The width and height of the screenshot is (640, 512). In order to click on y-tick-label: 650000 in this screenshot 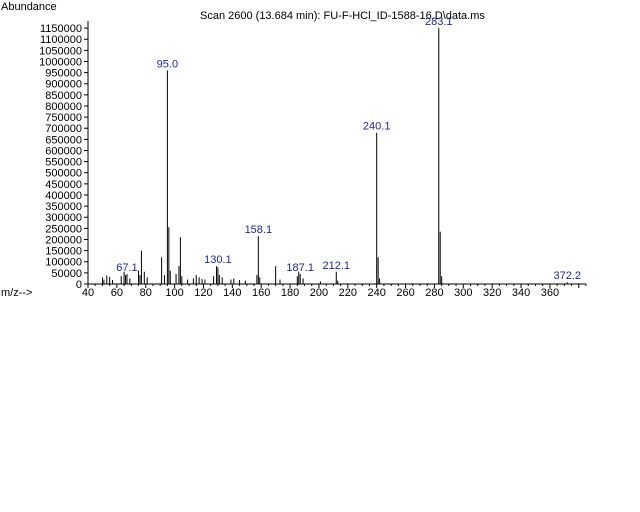, I will do `click(63, 140)`.